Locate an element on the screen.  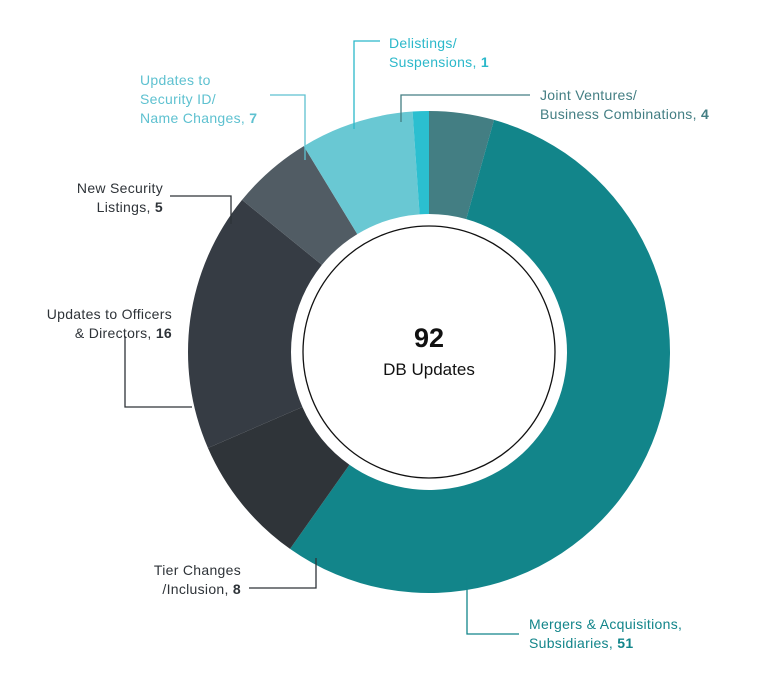
slice-value: 8 is located at coordinates (237, 589).